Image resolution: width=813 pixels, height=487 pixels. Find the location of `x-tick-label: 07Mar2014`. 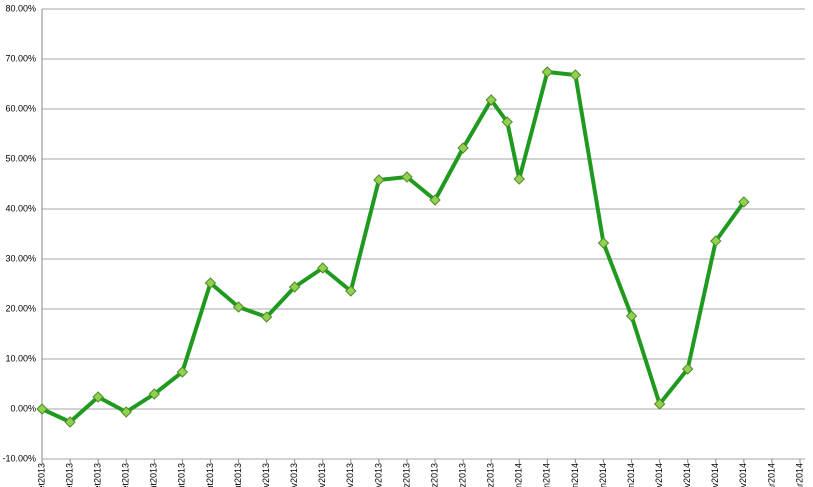

x-tick-label: 07Mar2014 is located at coordinates (771, 475).